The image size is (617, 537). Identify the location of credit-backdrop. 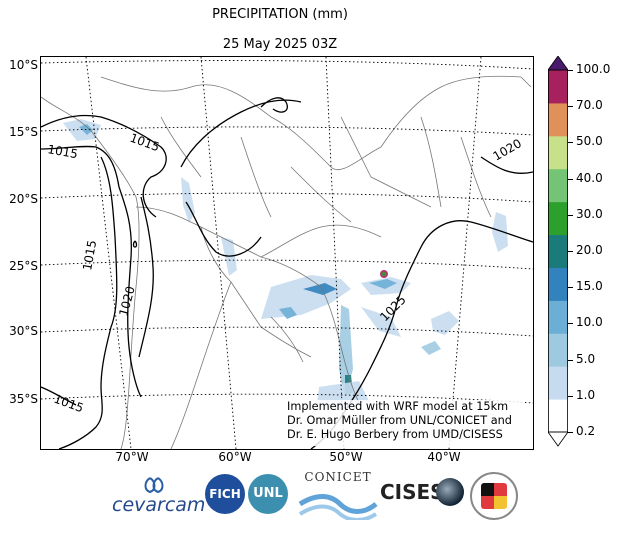
(405, 423).